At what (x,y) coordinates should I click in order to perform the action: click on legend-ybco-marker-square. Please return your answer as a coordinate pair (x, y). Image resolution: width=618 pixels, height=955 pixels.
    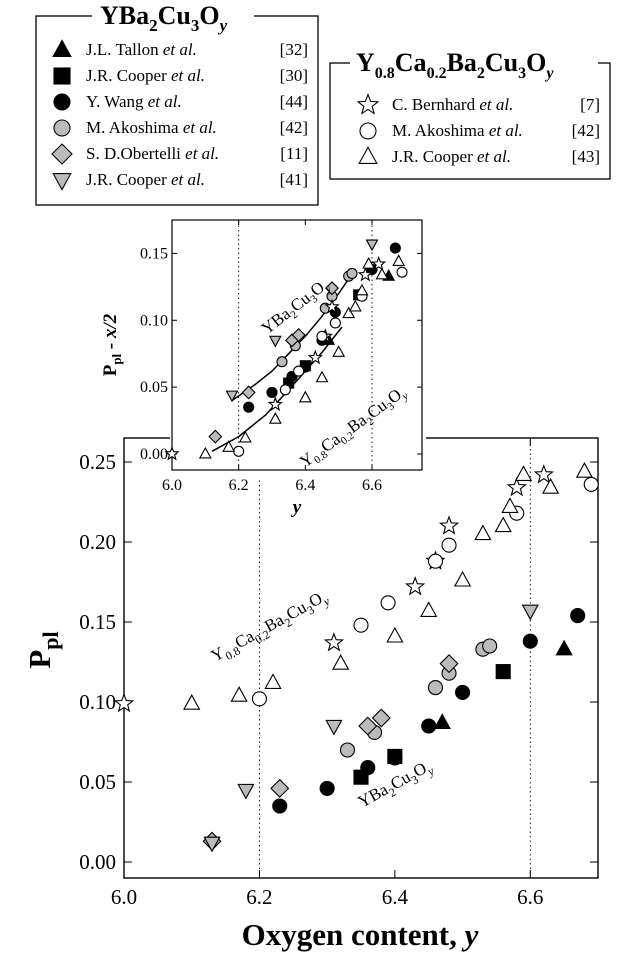
    Looking at the image, I should click on (62, 76).